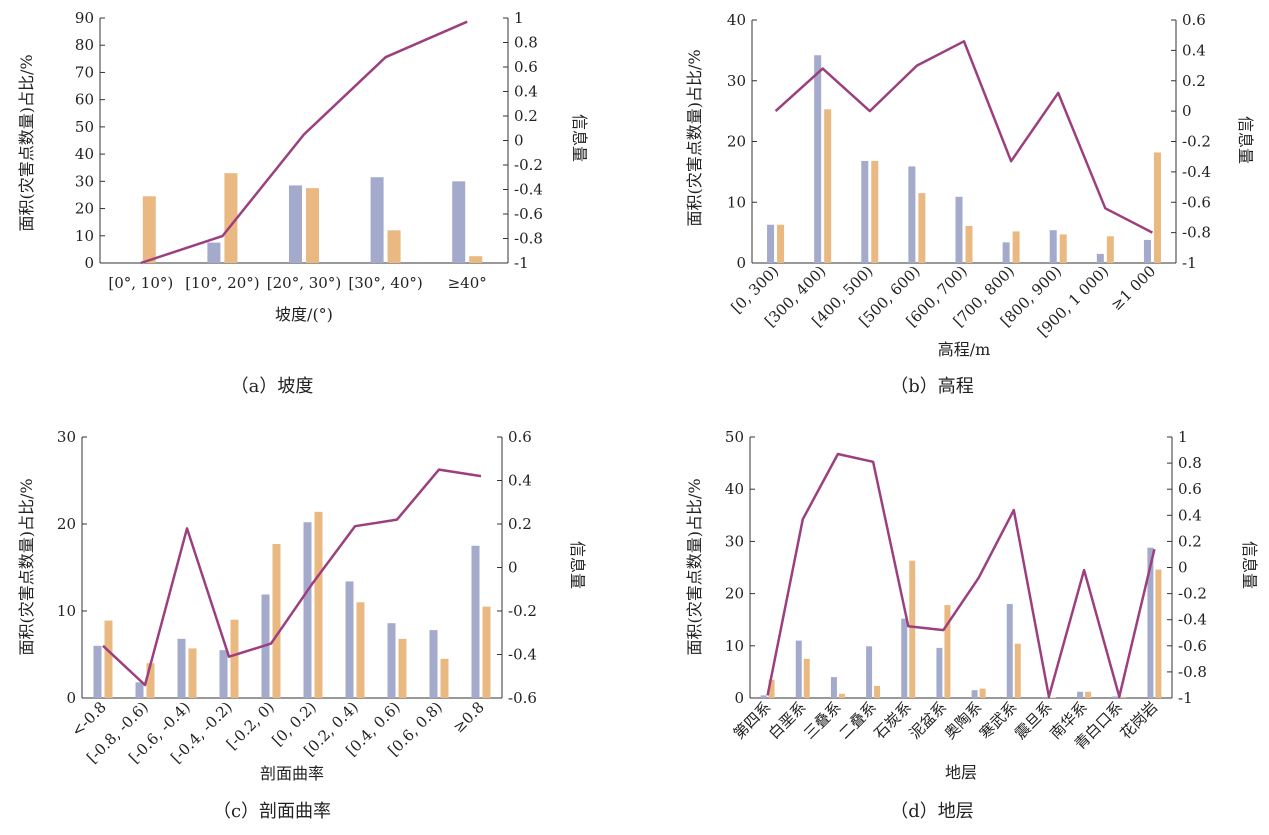 This screenshot has height=835, width=1269. Describe the element at coordinates (1183, 437) in the screenshot. I see `y2-tick-label: 1` at that location.